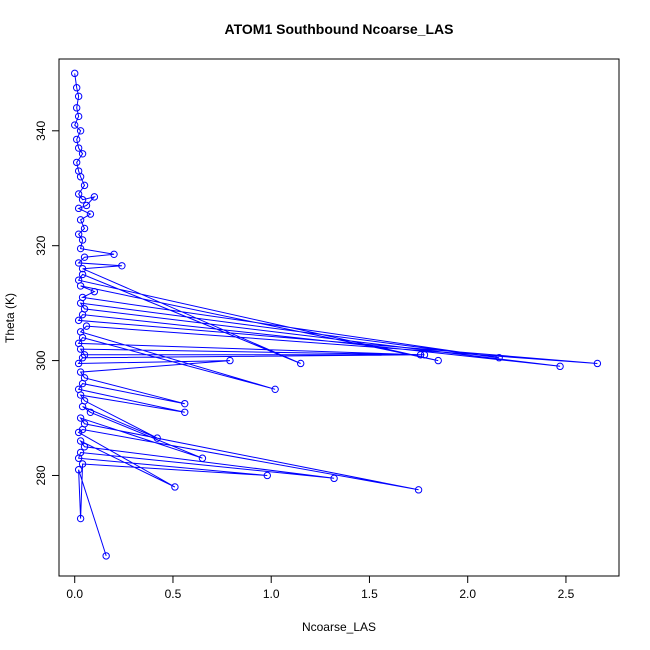  Describe the element at coordinates (41, 130) in the screenshot. I see `y-tick-label: 340` at that location.